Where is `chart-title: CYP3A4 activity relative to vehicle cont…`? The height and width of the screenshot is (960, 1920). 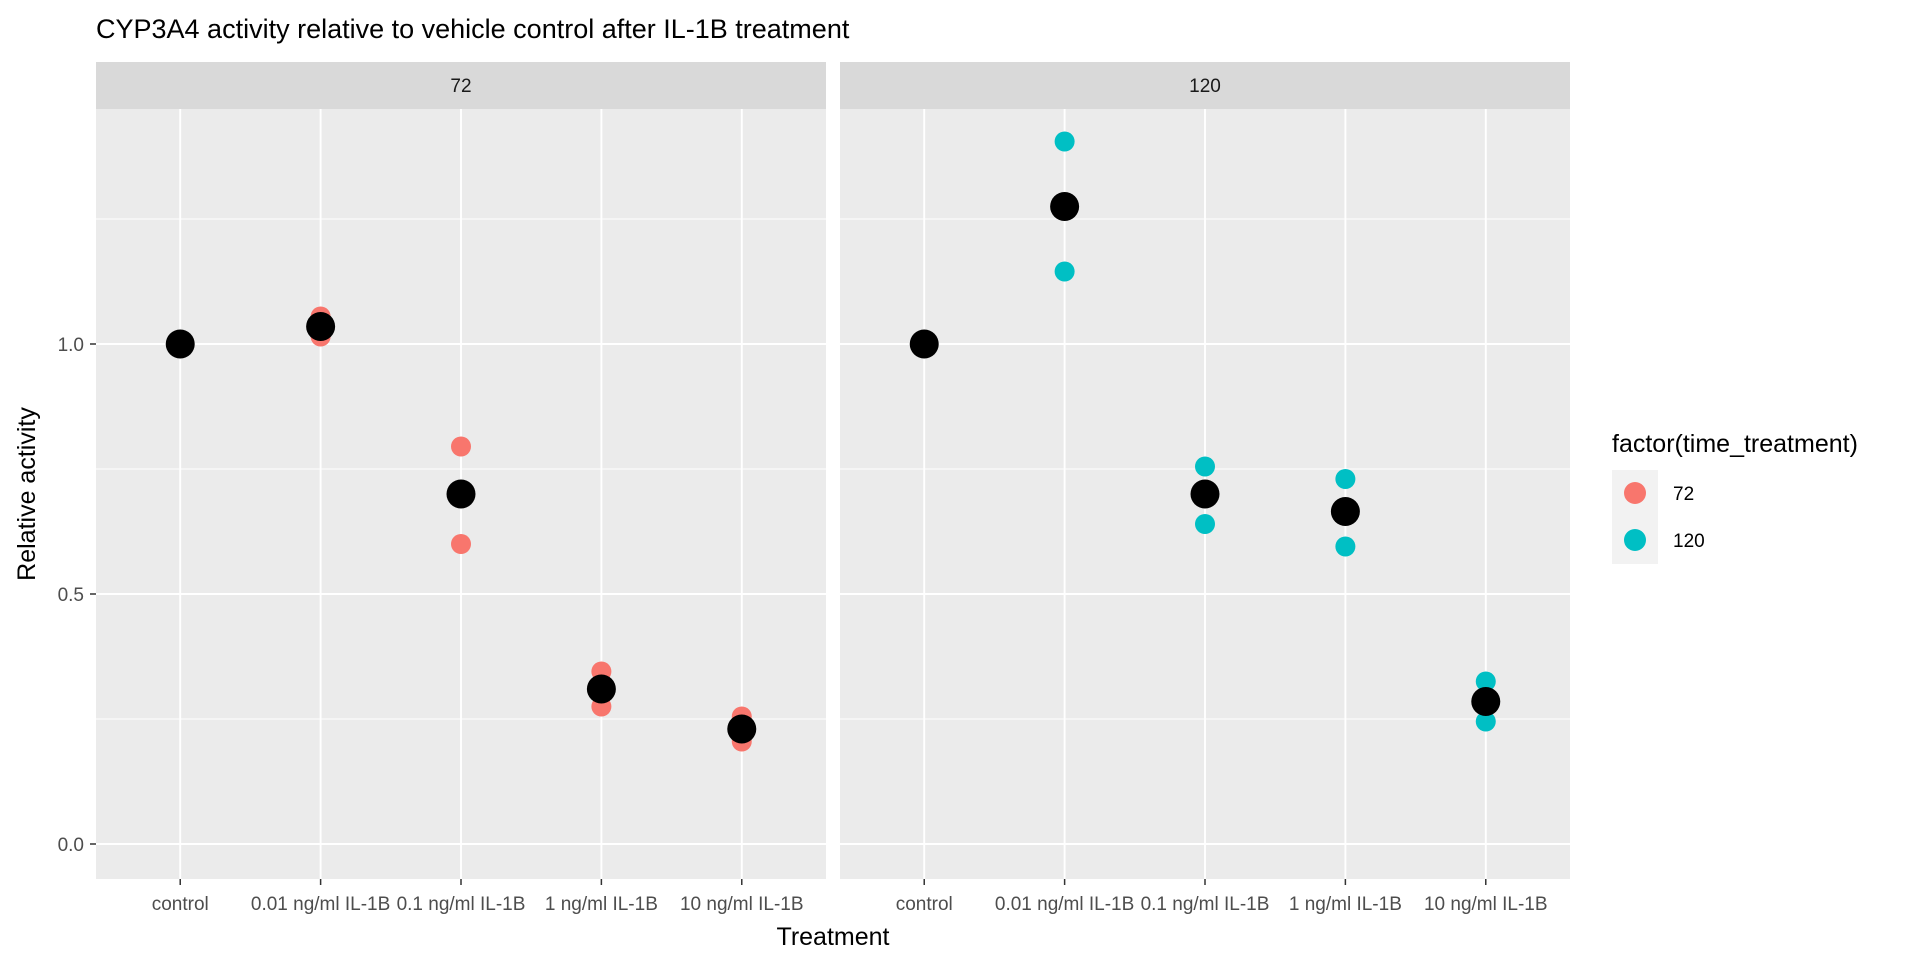
chart-title: CYP3A4 activity relative to vehicle cont… is located at coordinates (473, 29).